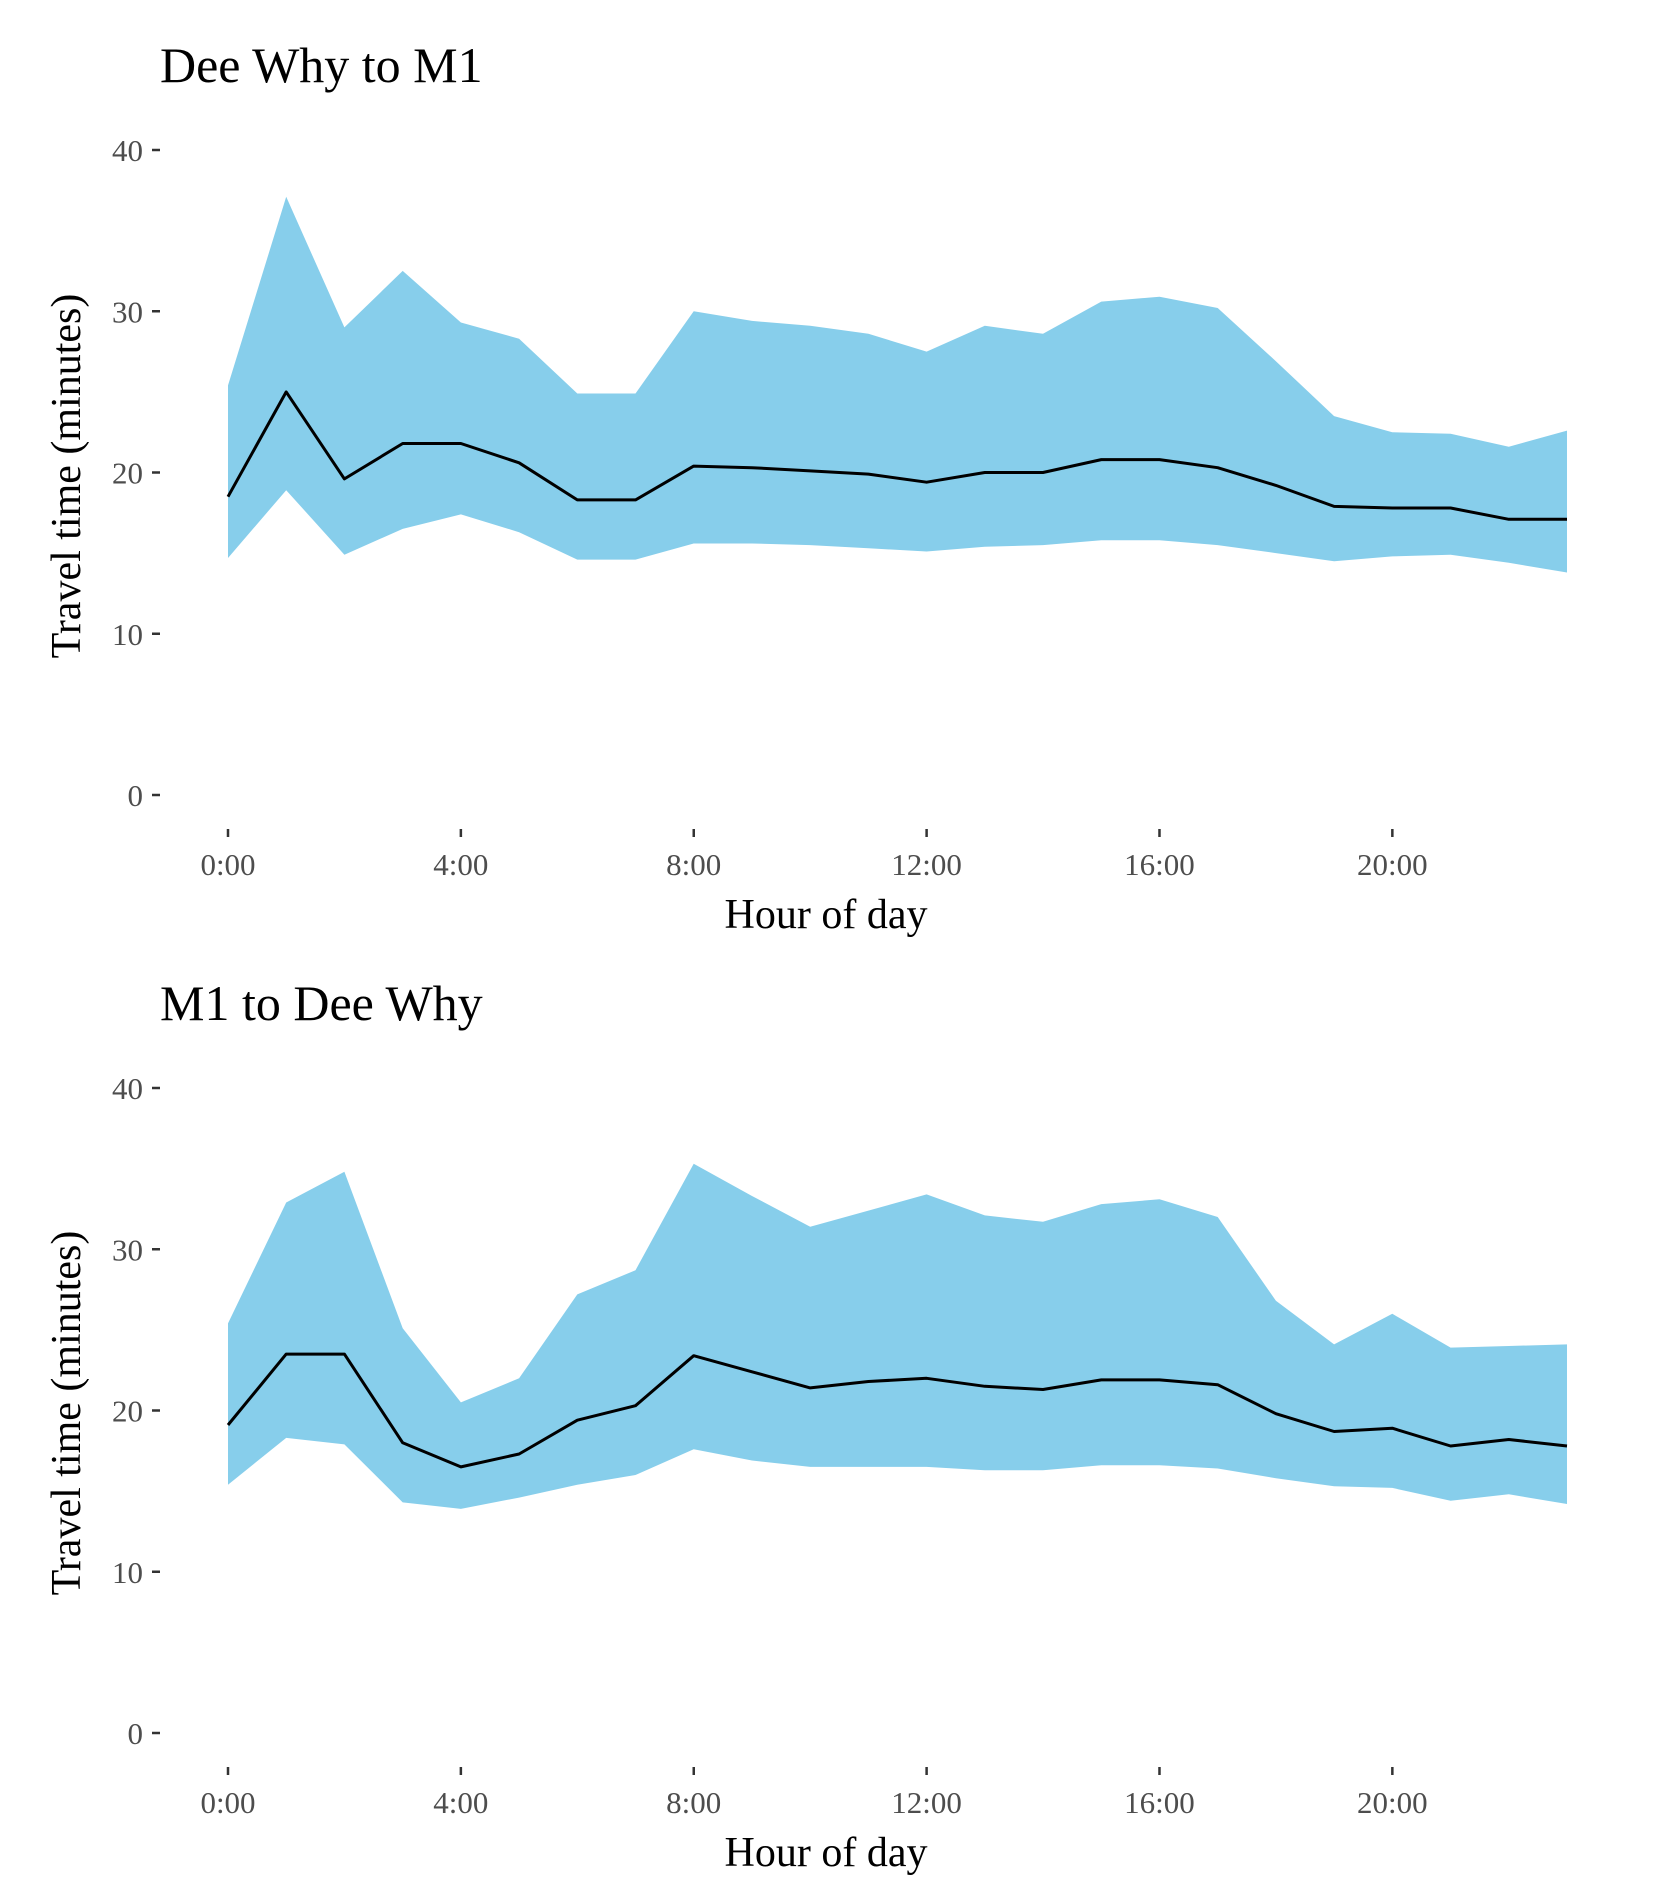  Describe the element at coordinates (321, 65) in the screenshot. I see `chart-title: Dee Why to M1` at that location.